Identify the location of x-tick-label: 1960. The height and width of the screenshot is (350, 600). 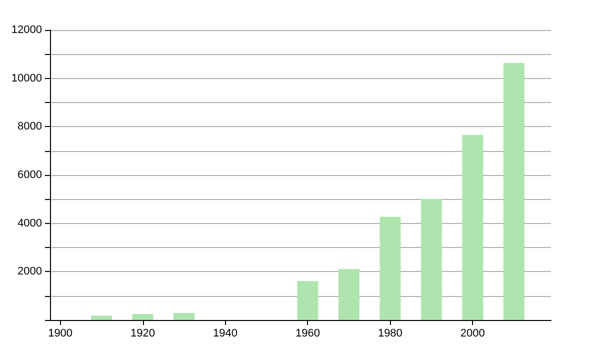
(307, 334).